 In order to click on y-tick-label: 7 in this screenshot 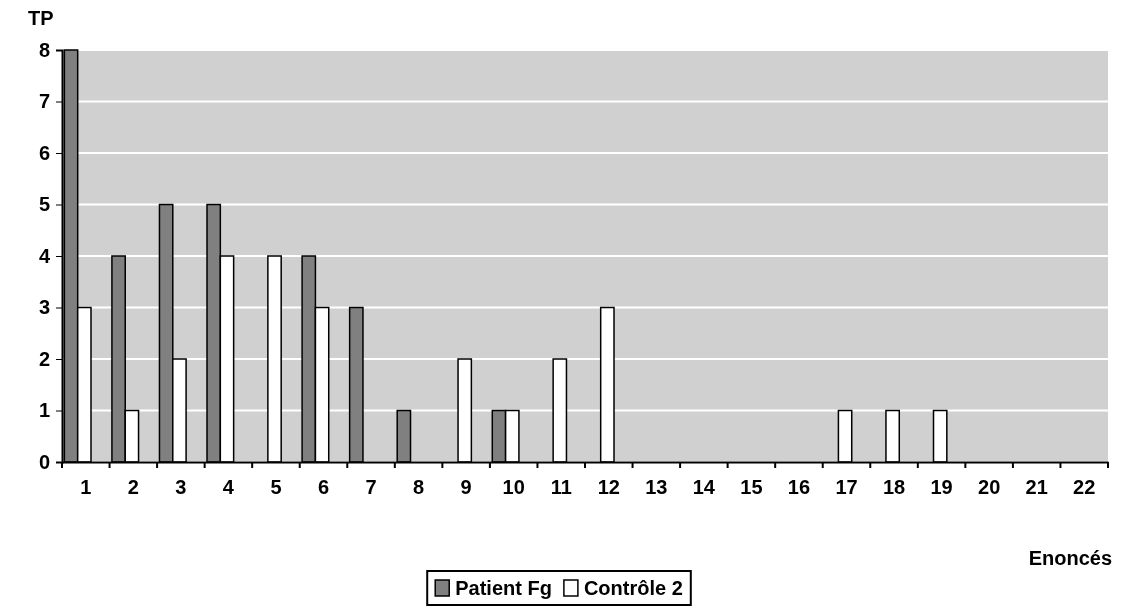, I will do `click(44, 101)`.